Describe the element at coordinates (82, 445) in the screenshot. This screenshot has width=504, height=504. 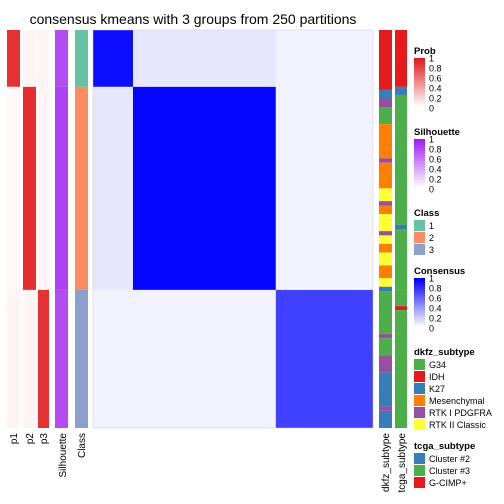
I see `column-label-class: Class` at that location.